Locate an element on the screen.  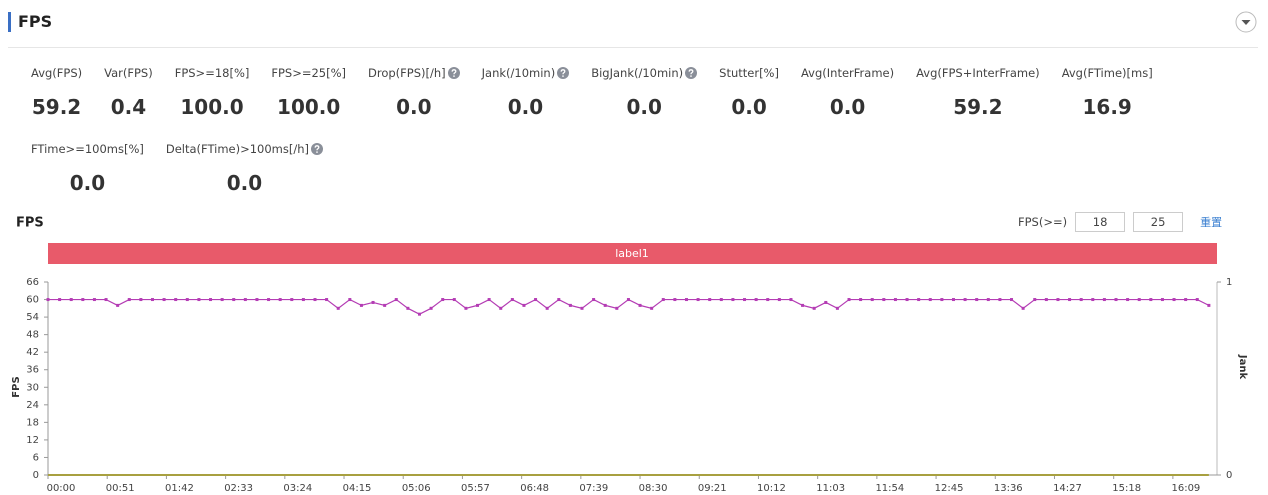
metric-label: Avg(FPS) is located at coordinates (57, 73).